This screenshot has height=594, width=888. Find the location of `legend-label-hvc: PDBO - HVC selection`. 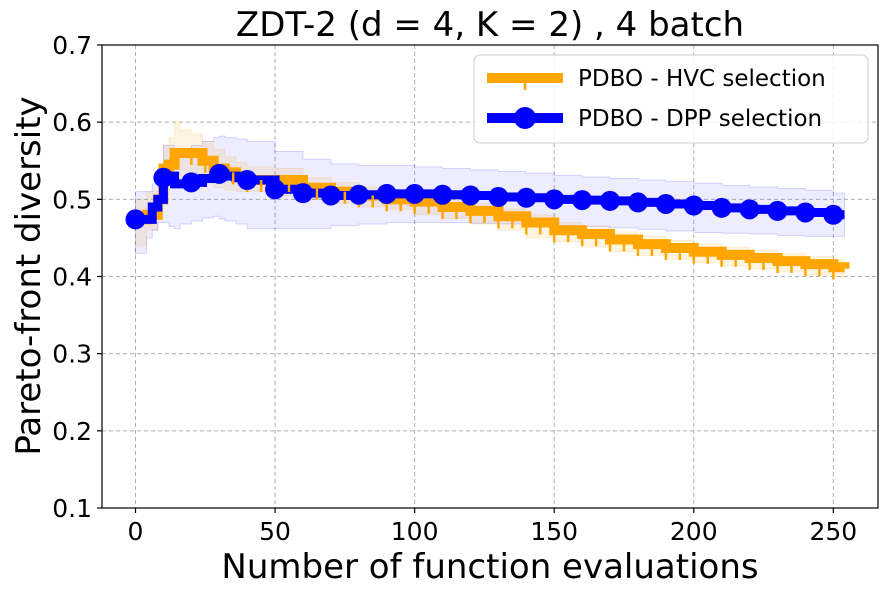

legend-label-hvc: PDBO - HVC selection is located at coordinates (702, 79).